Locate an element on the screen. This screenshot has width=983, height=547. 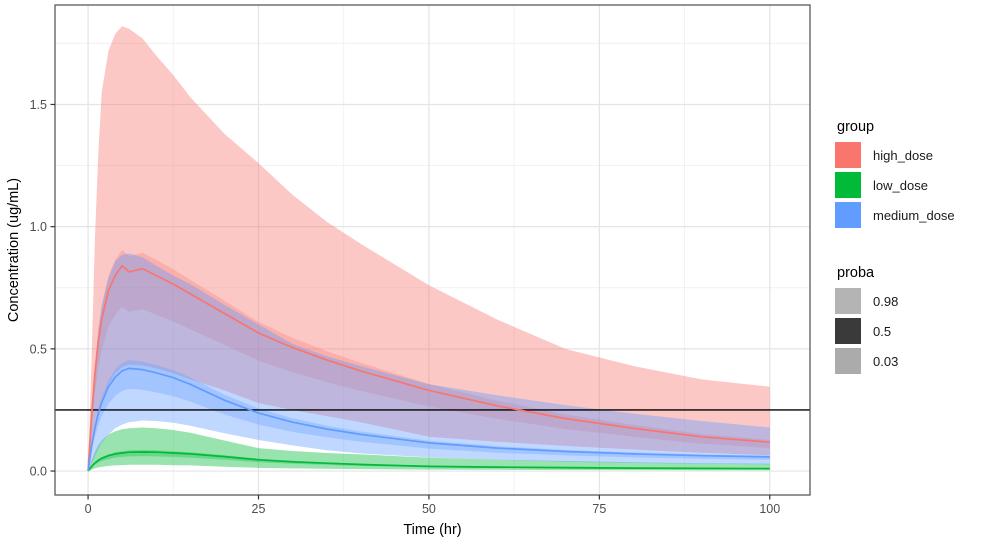
legend-key-proba-05: 0.5 is located at coordinates (866, 331).